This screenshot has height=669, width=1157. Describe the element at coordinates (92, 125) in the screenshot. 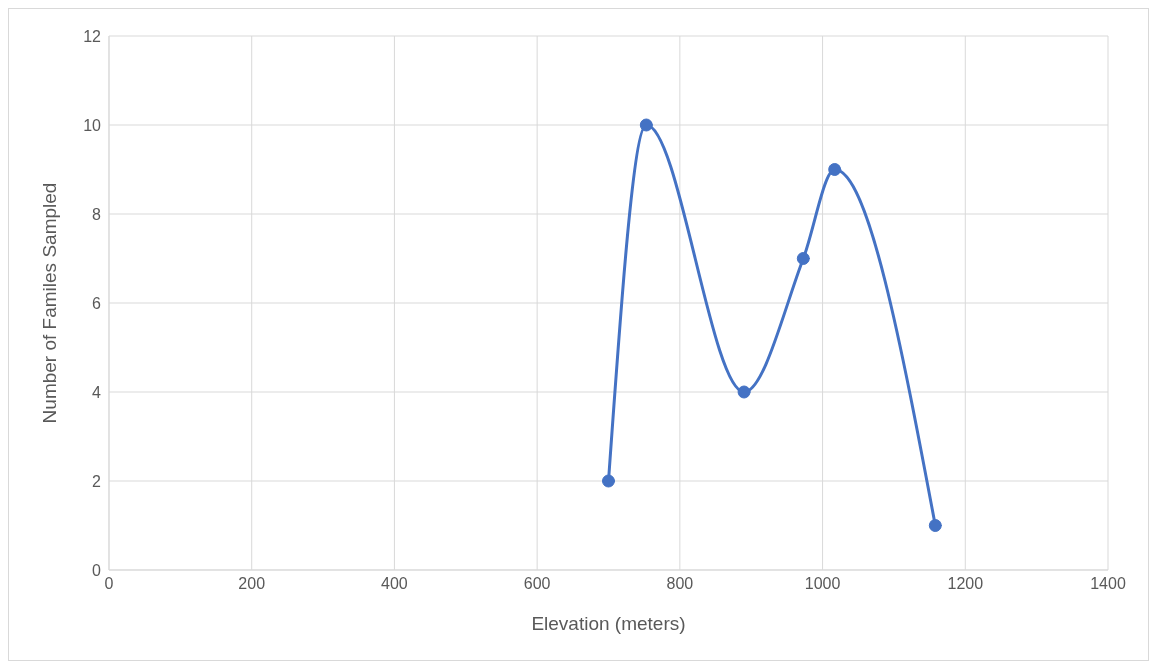

I see `y-tick-label: 10` at that location.